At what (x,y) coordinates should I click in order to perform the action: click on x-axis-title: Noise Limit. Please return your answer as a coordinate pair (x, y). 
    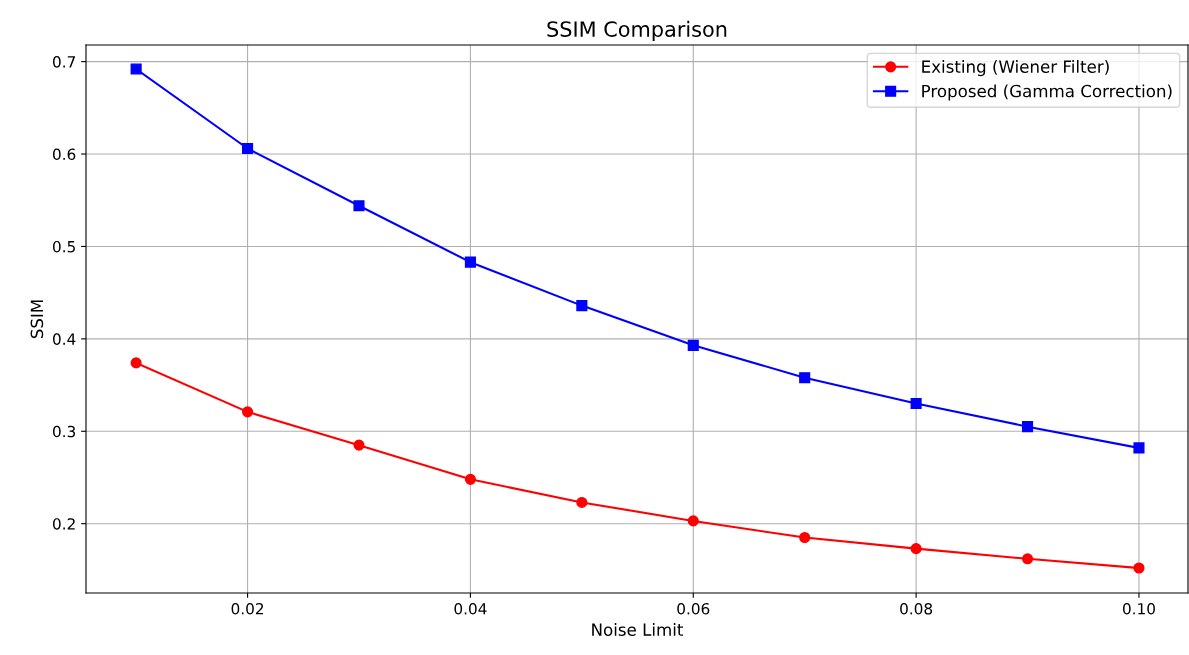
    Looking at the image, I should click on (638, 629).